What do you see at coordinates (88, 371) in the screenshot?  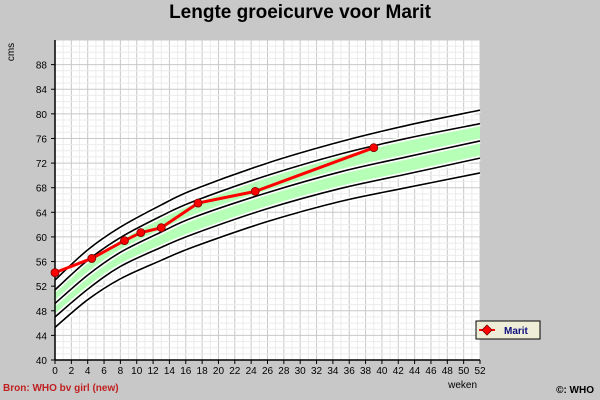 I see `x-tick-label: 4` at bounding box center [88, 371].